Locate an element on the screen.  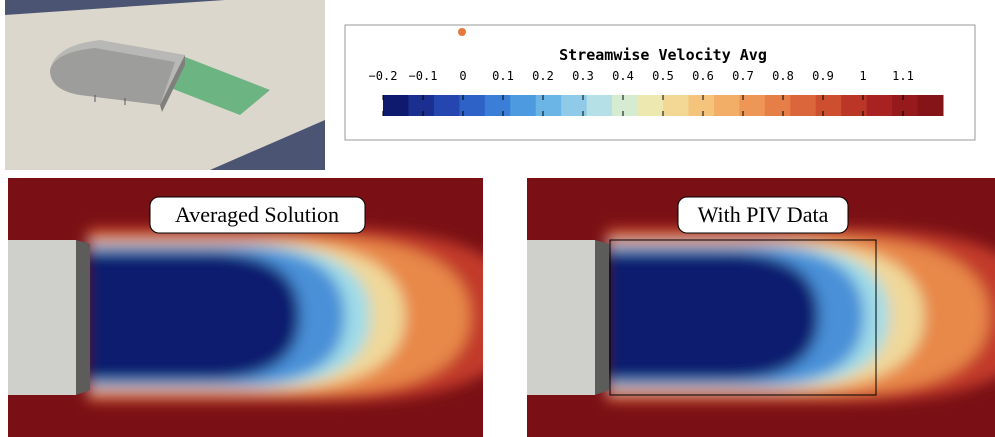
colorbar-tick-label: −0.1 is located at coordinates (423, 76).